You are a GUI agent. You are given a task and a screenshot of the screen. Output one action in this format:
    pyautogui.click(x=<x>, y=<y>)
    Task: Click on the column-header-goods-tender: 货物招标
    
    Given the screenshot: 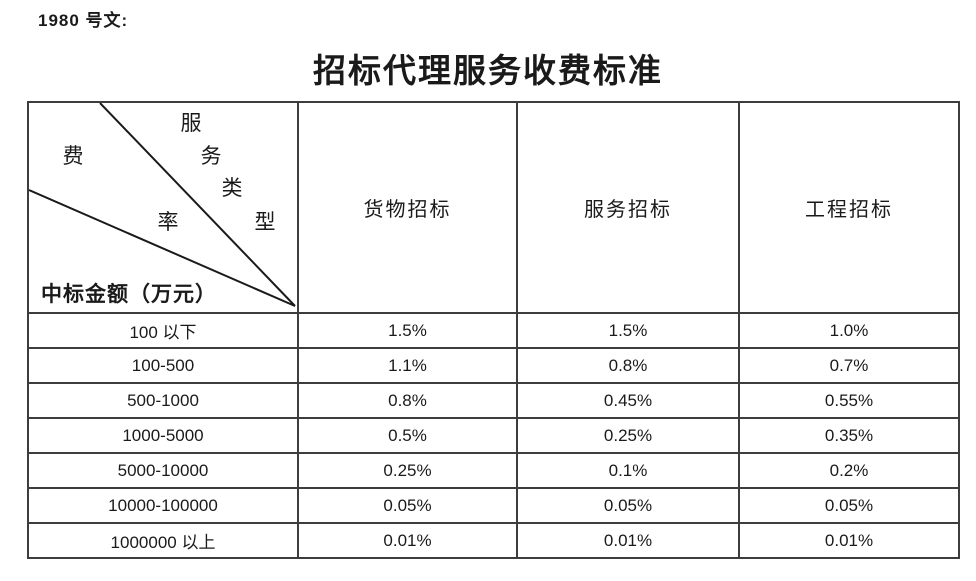 What is the action you would take?
    pyautogui.click(x=407, y=207)
    